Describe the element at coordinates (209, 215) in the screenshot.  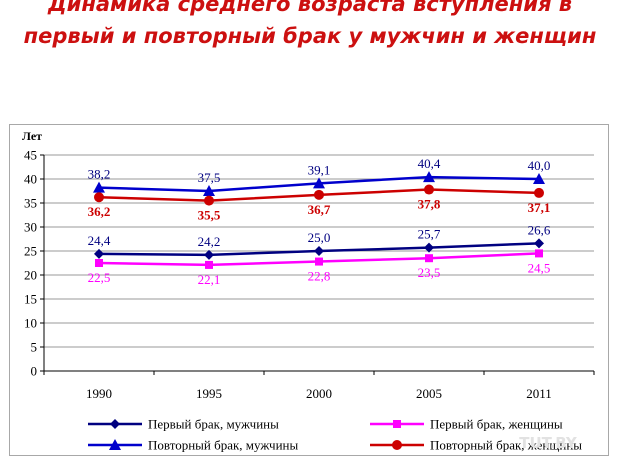
I see `series-3-label-1: 35,5` at that location.